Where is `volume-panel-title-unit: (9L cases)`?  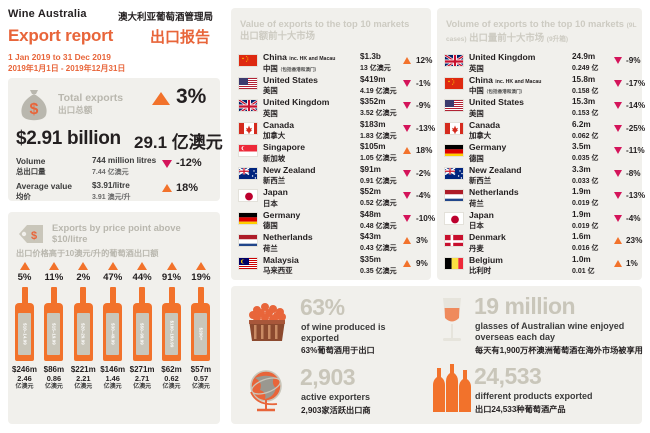 volume-panel-title-unit: (9L cases) is located at coordinates (541, 32).